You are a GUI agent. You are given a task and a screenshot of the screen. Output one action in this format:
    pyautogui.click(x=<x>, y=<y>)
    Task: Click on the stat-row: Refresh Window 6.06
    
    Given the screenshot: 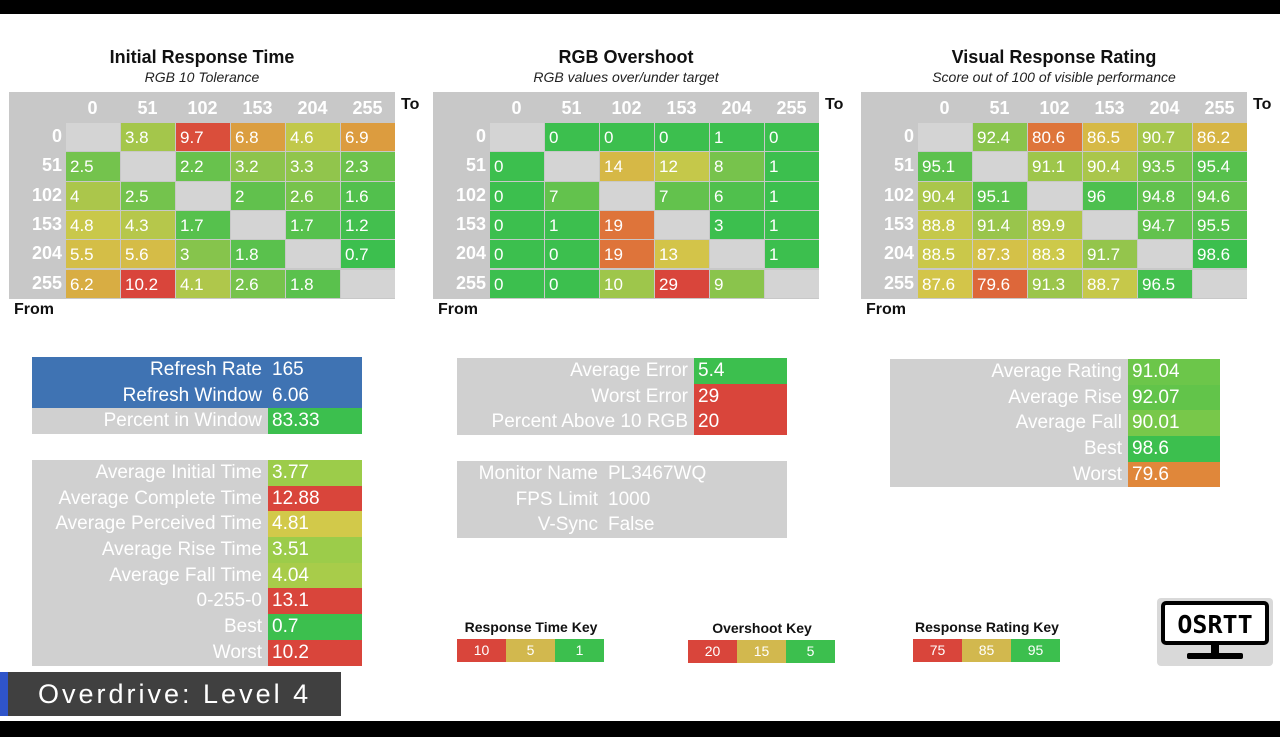 What is the action you would take?
    pyautogui.click(x=197, y=395)
    